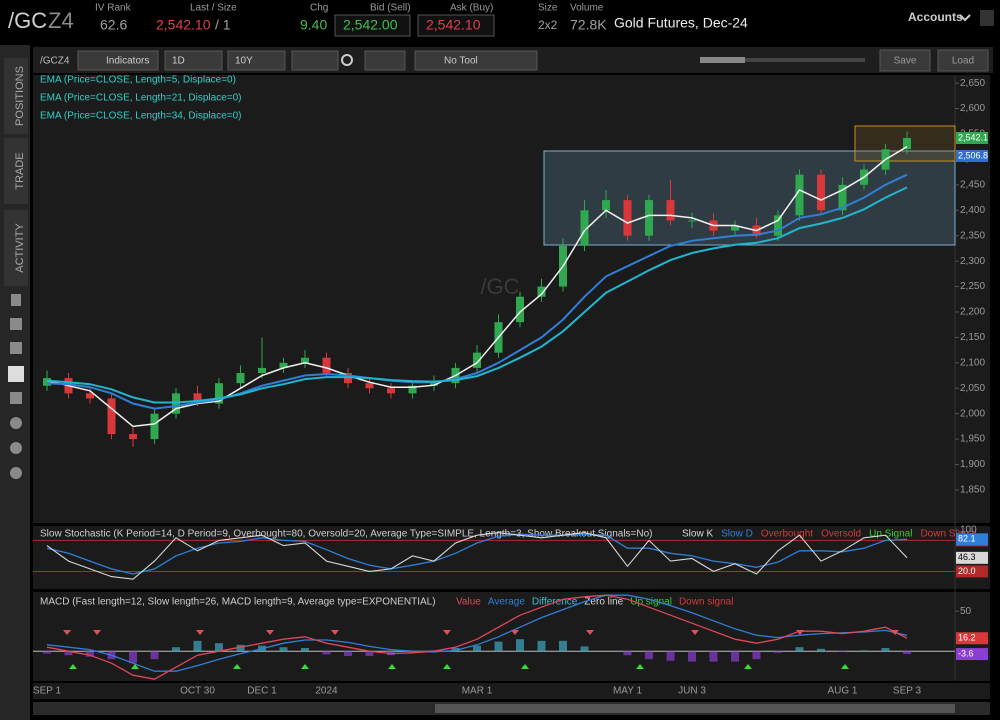  Describe the element at coordinates (603, 602) in the screenshot. I see `legend-entry: Zero line` at that location.